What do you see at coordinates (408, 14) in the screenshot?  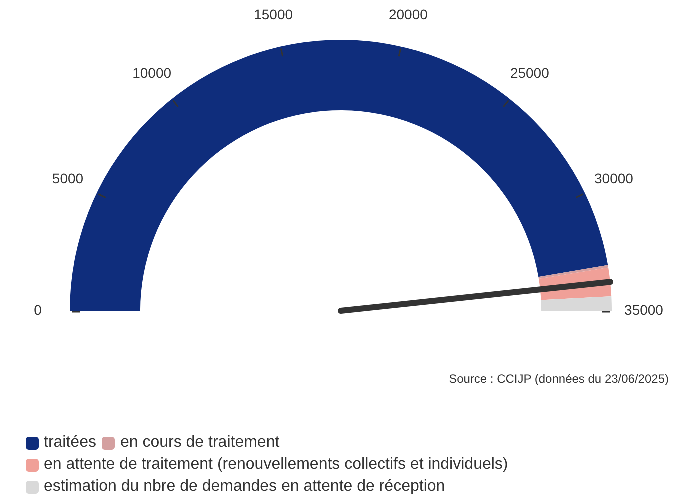 I see `text: 20000` at bounding box center [408, 14].